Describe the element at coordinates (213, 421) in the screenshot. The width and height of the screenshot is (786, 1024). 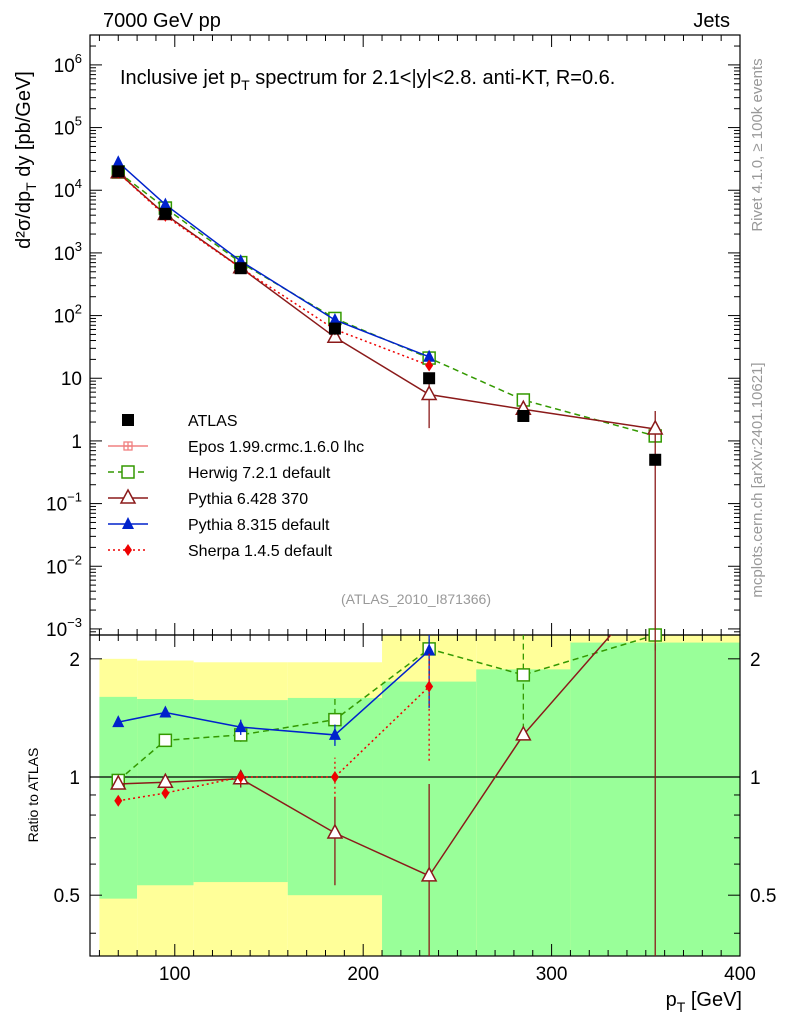
I see `legend-label: ATLAS` at that location.